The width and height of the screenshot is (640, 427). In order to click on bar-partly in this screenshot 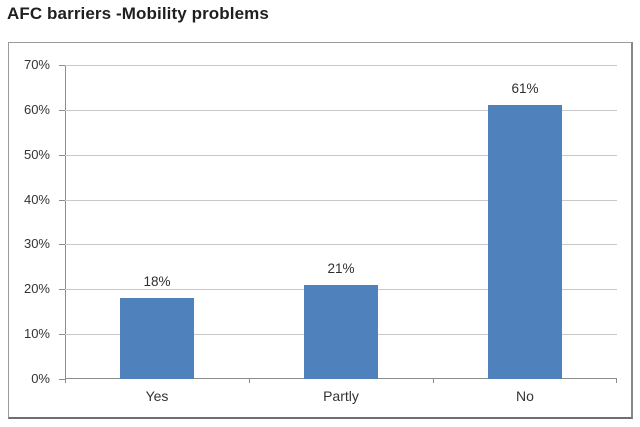, I will do `click(341, 331)`.